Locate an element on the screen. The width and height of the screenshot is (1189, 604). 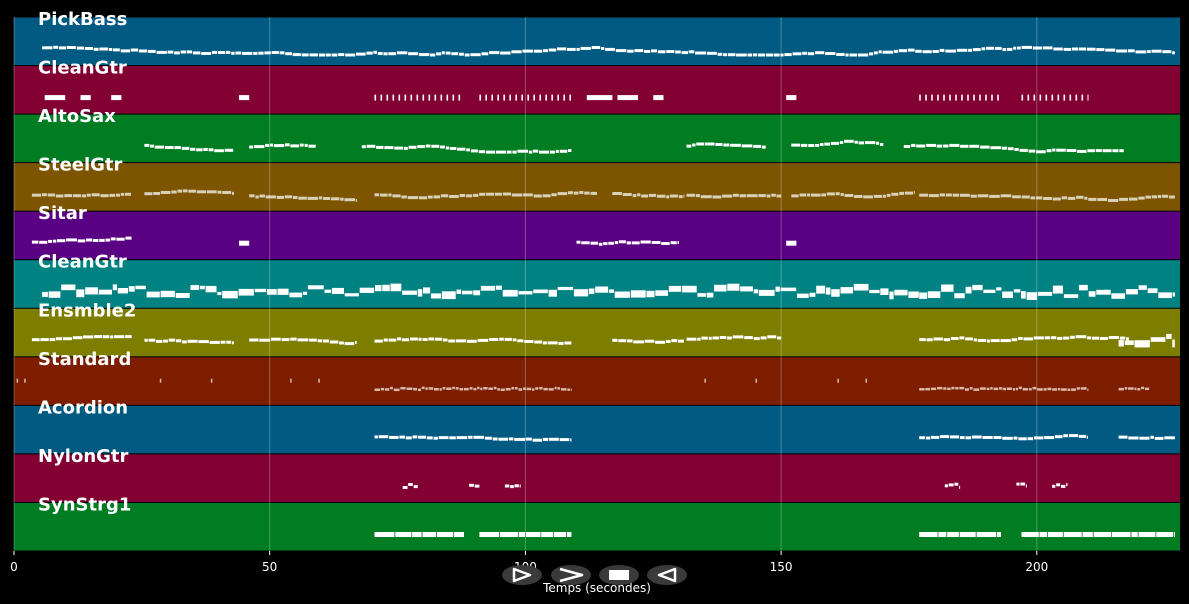
track-cleangtr is located at coordinates (597, 90).